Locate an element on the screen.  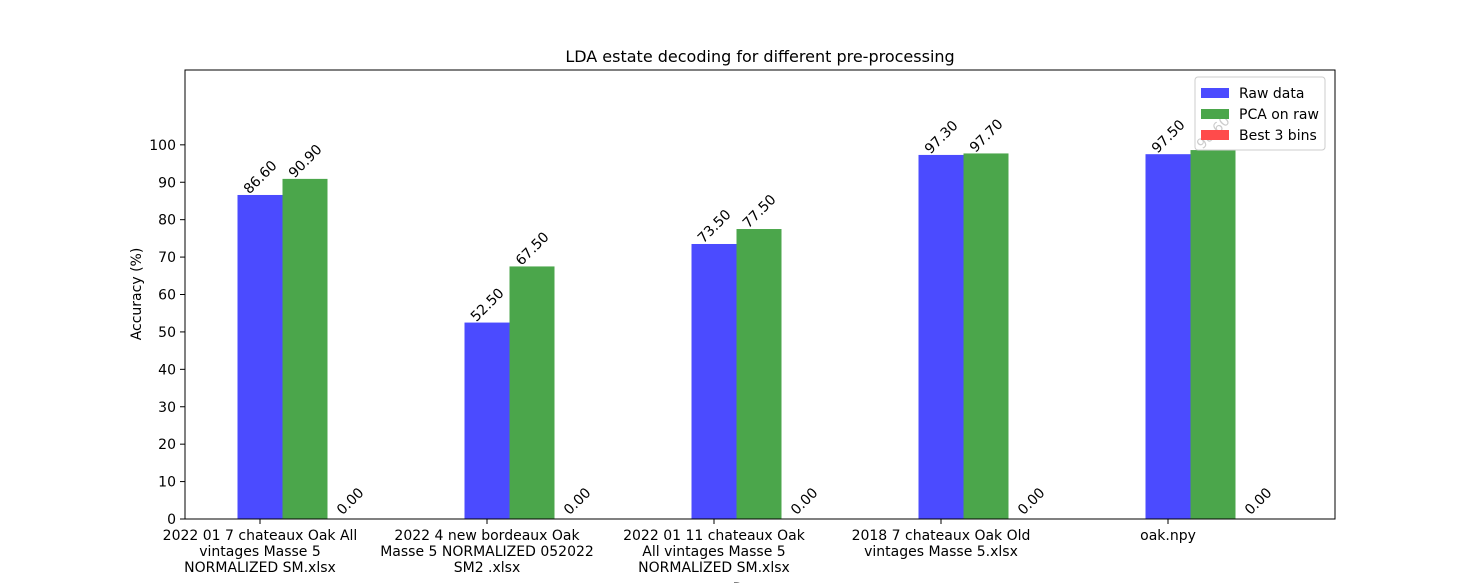
legend-label: PCA on raw is located at coordinates (1279, 115).